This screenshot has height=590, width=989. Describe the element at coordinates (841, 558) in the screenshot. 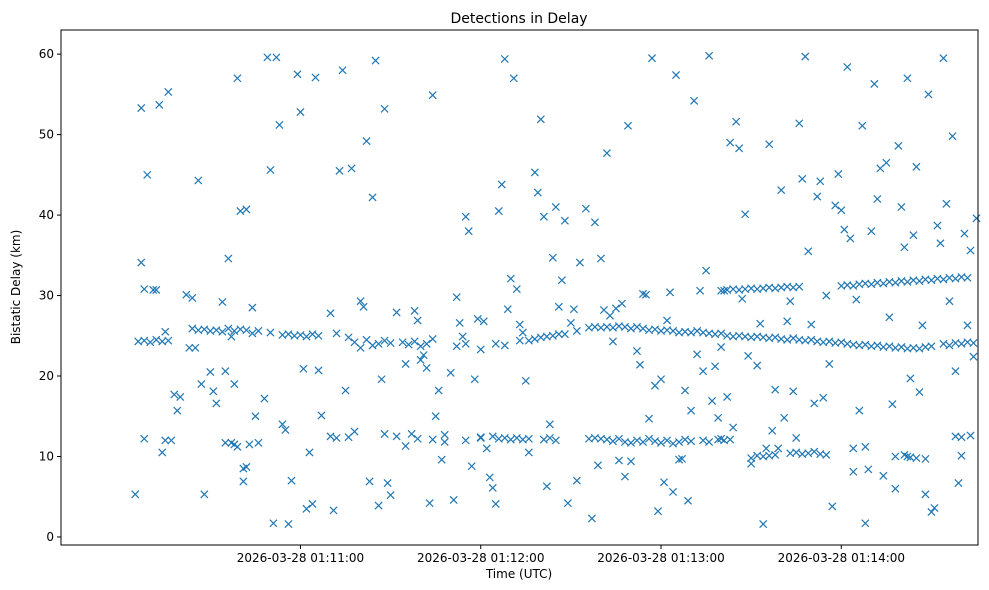

I see `x-tick-label: 2026-03-28 01:14:00` at that location.